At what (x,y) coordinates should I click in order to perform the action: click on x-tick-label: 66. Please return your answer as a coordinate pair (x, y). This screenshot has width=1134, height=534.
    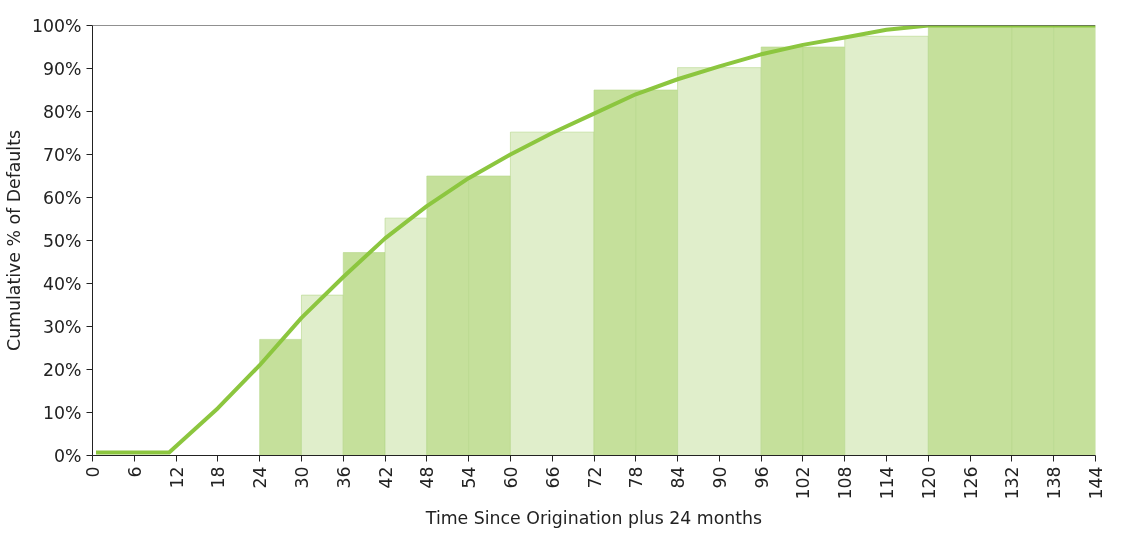
    Looking at the image, I should click on (552, 477).